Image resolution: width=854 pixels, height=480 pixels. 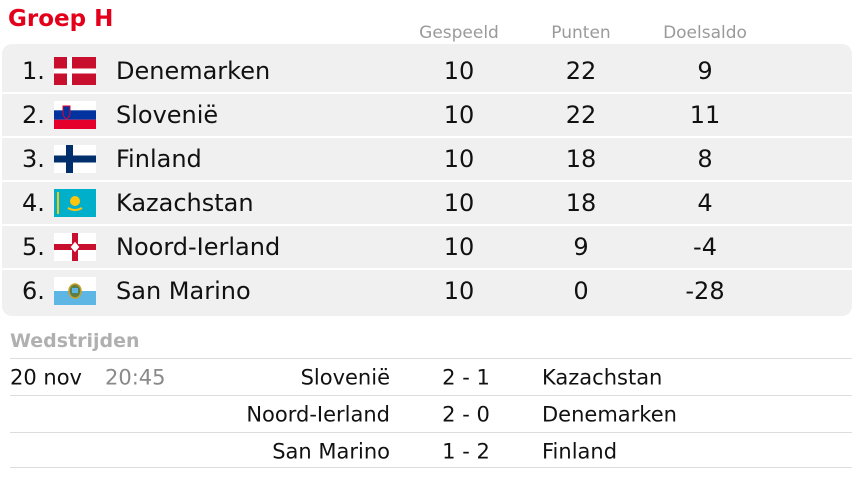 What do you see at coordinates (183, 291) in the screenshot?
I see `team-name: San Marino` at bounding box center [183, 291].